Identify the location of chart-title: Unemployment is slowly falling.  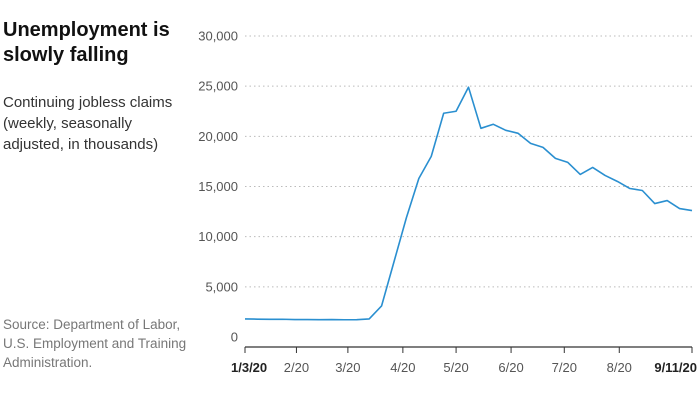
(86, 42).